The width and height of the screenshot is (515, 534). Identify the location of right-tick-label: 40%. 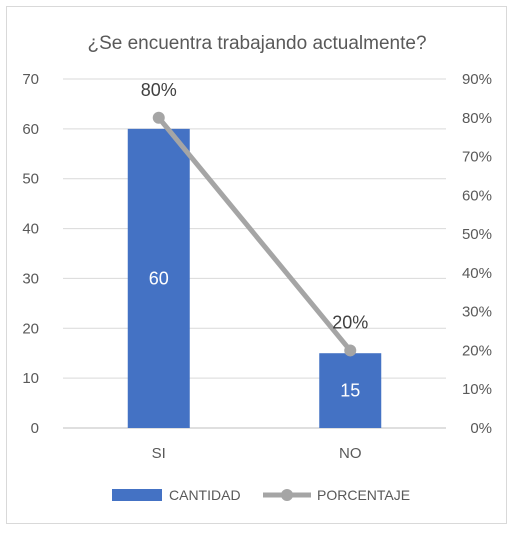
(477, 273).